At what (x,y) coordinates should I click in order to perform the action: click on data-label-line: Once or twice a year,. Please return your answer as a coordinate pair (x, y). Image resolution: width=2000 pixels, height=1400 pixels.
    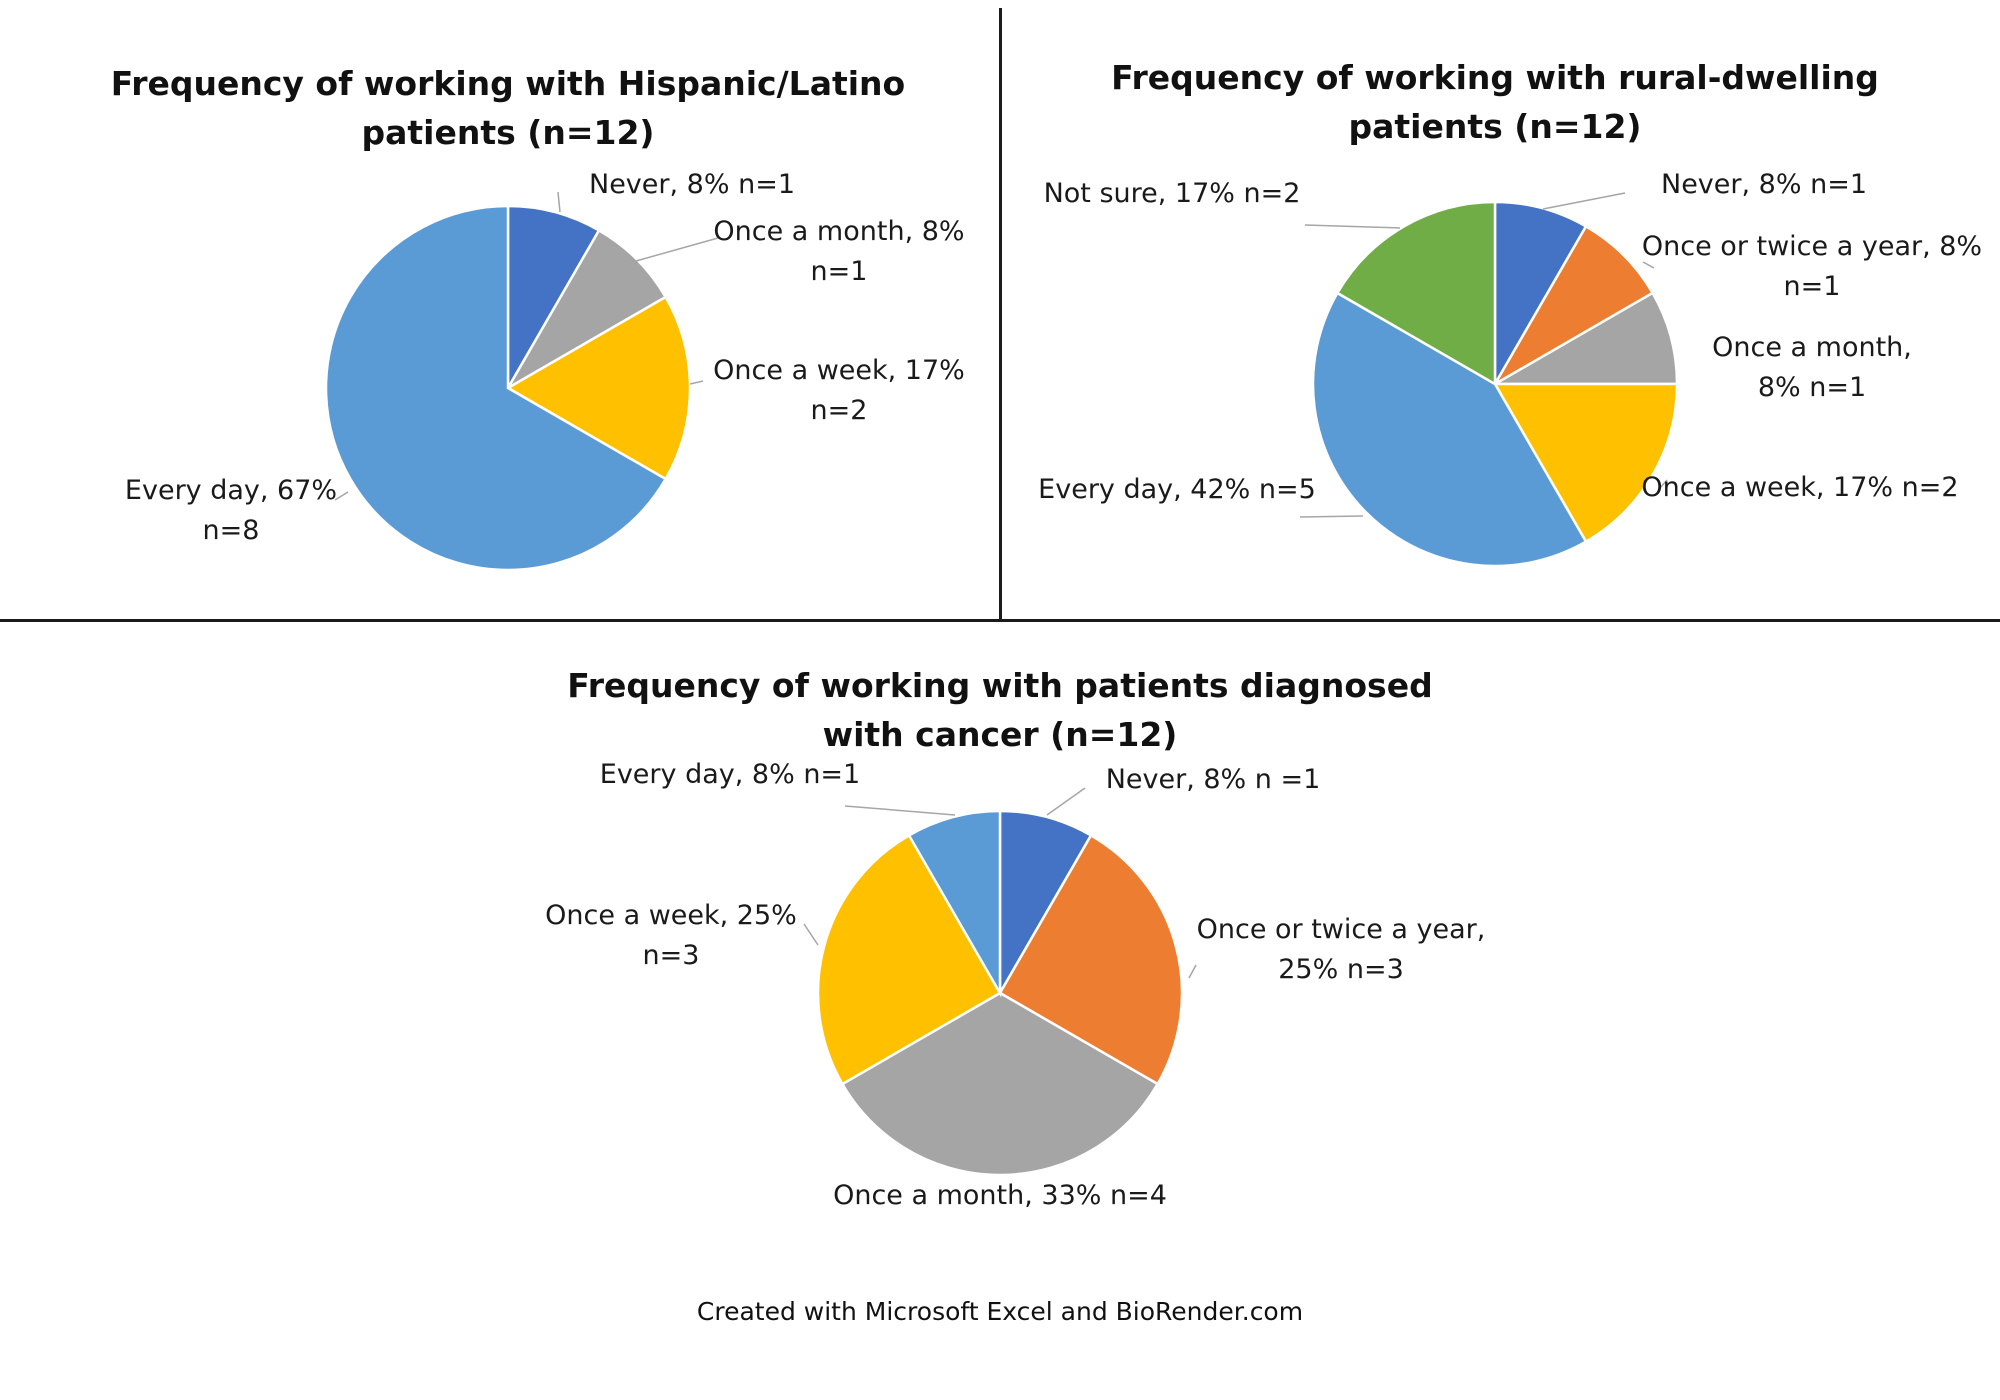
    Looking at the image, I should click on (1341, 929).